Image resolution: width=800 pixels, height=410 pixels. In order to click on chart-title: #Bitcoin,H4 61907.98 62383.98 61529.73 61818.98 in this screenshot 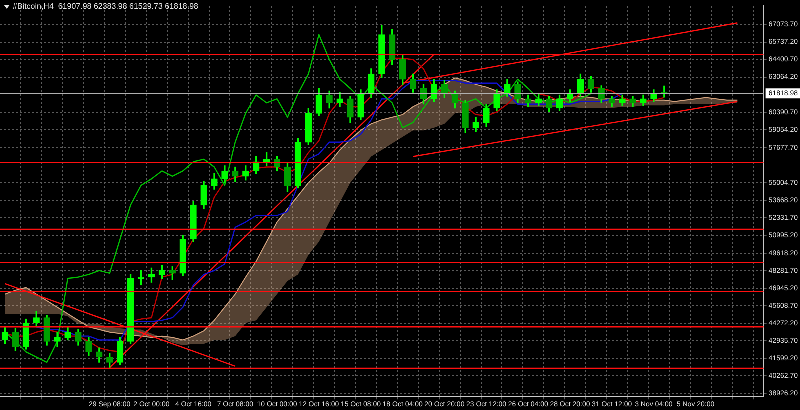, I will do `click(105, 6)`.